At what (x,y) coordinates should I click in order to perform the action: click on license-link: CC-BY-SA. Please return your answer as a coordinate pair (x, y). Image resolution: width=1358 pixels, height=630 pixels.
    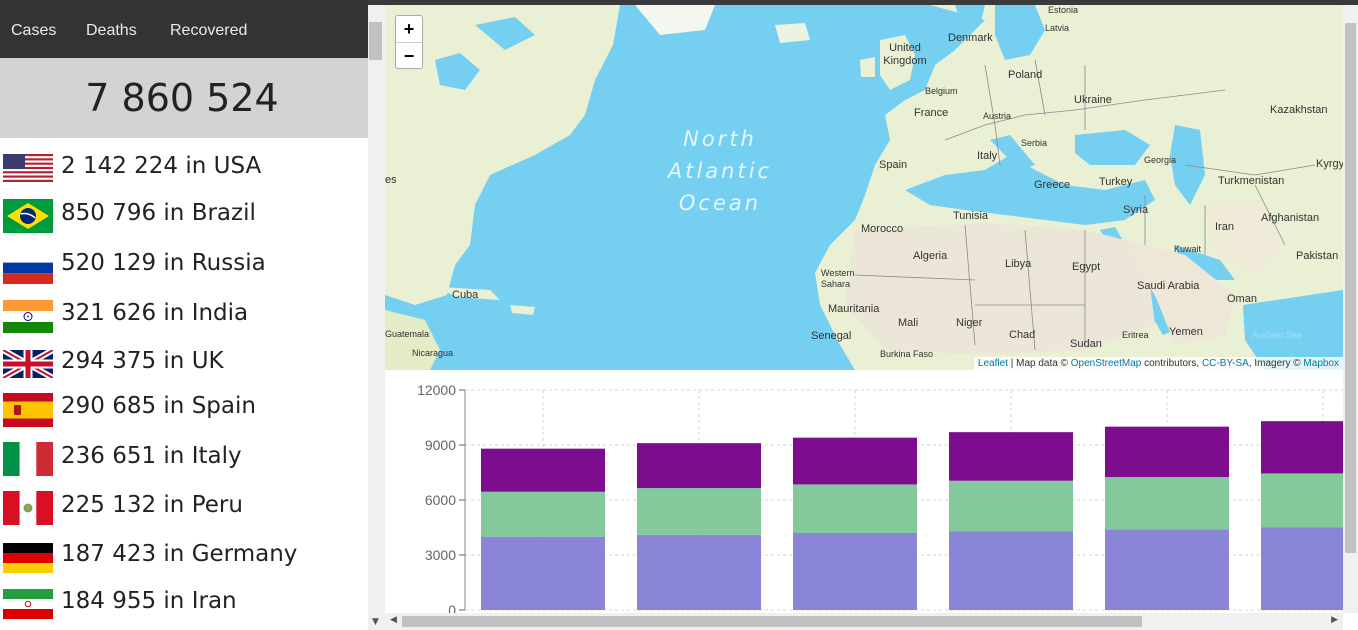
    Looking at the image, I should click on (1225, 363).